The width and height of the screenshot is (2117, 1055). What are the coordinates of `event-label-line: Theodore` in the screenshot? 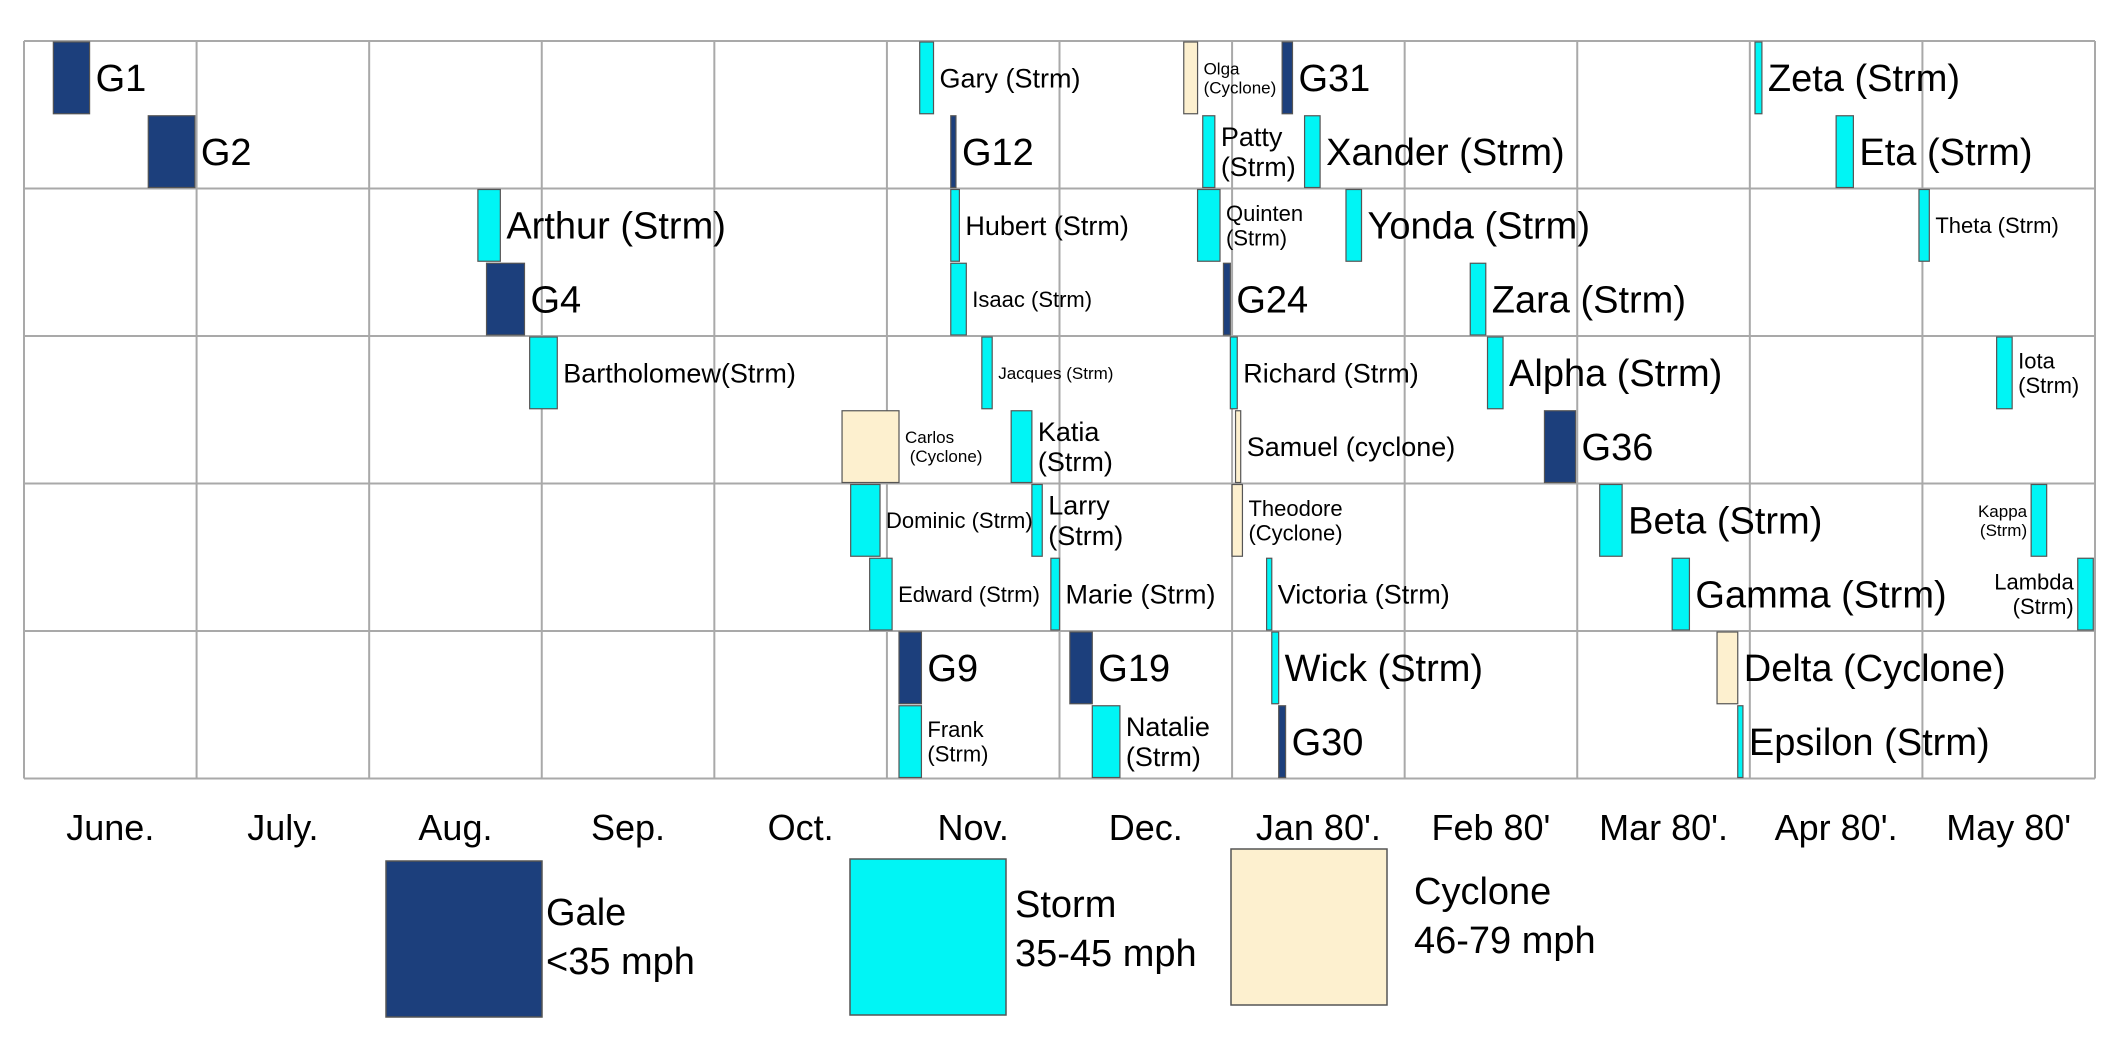 It's located at (1295, 508).